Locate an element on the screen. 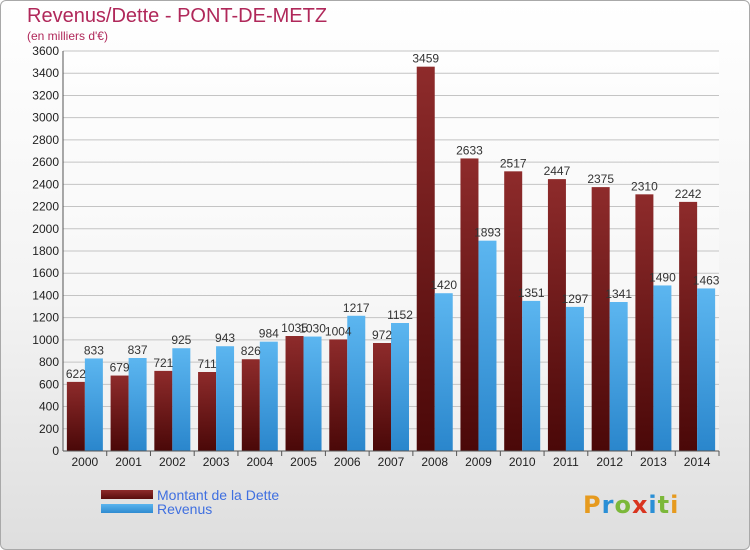  legend-label-revenus: Revenus is located at coordinates (185, 509).